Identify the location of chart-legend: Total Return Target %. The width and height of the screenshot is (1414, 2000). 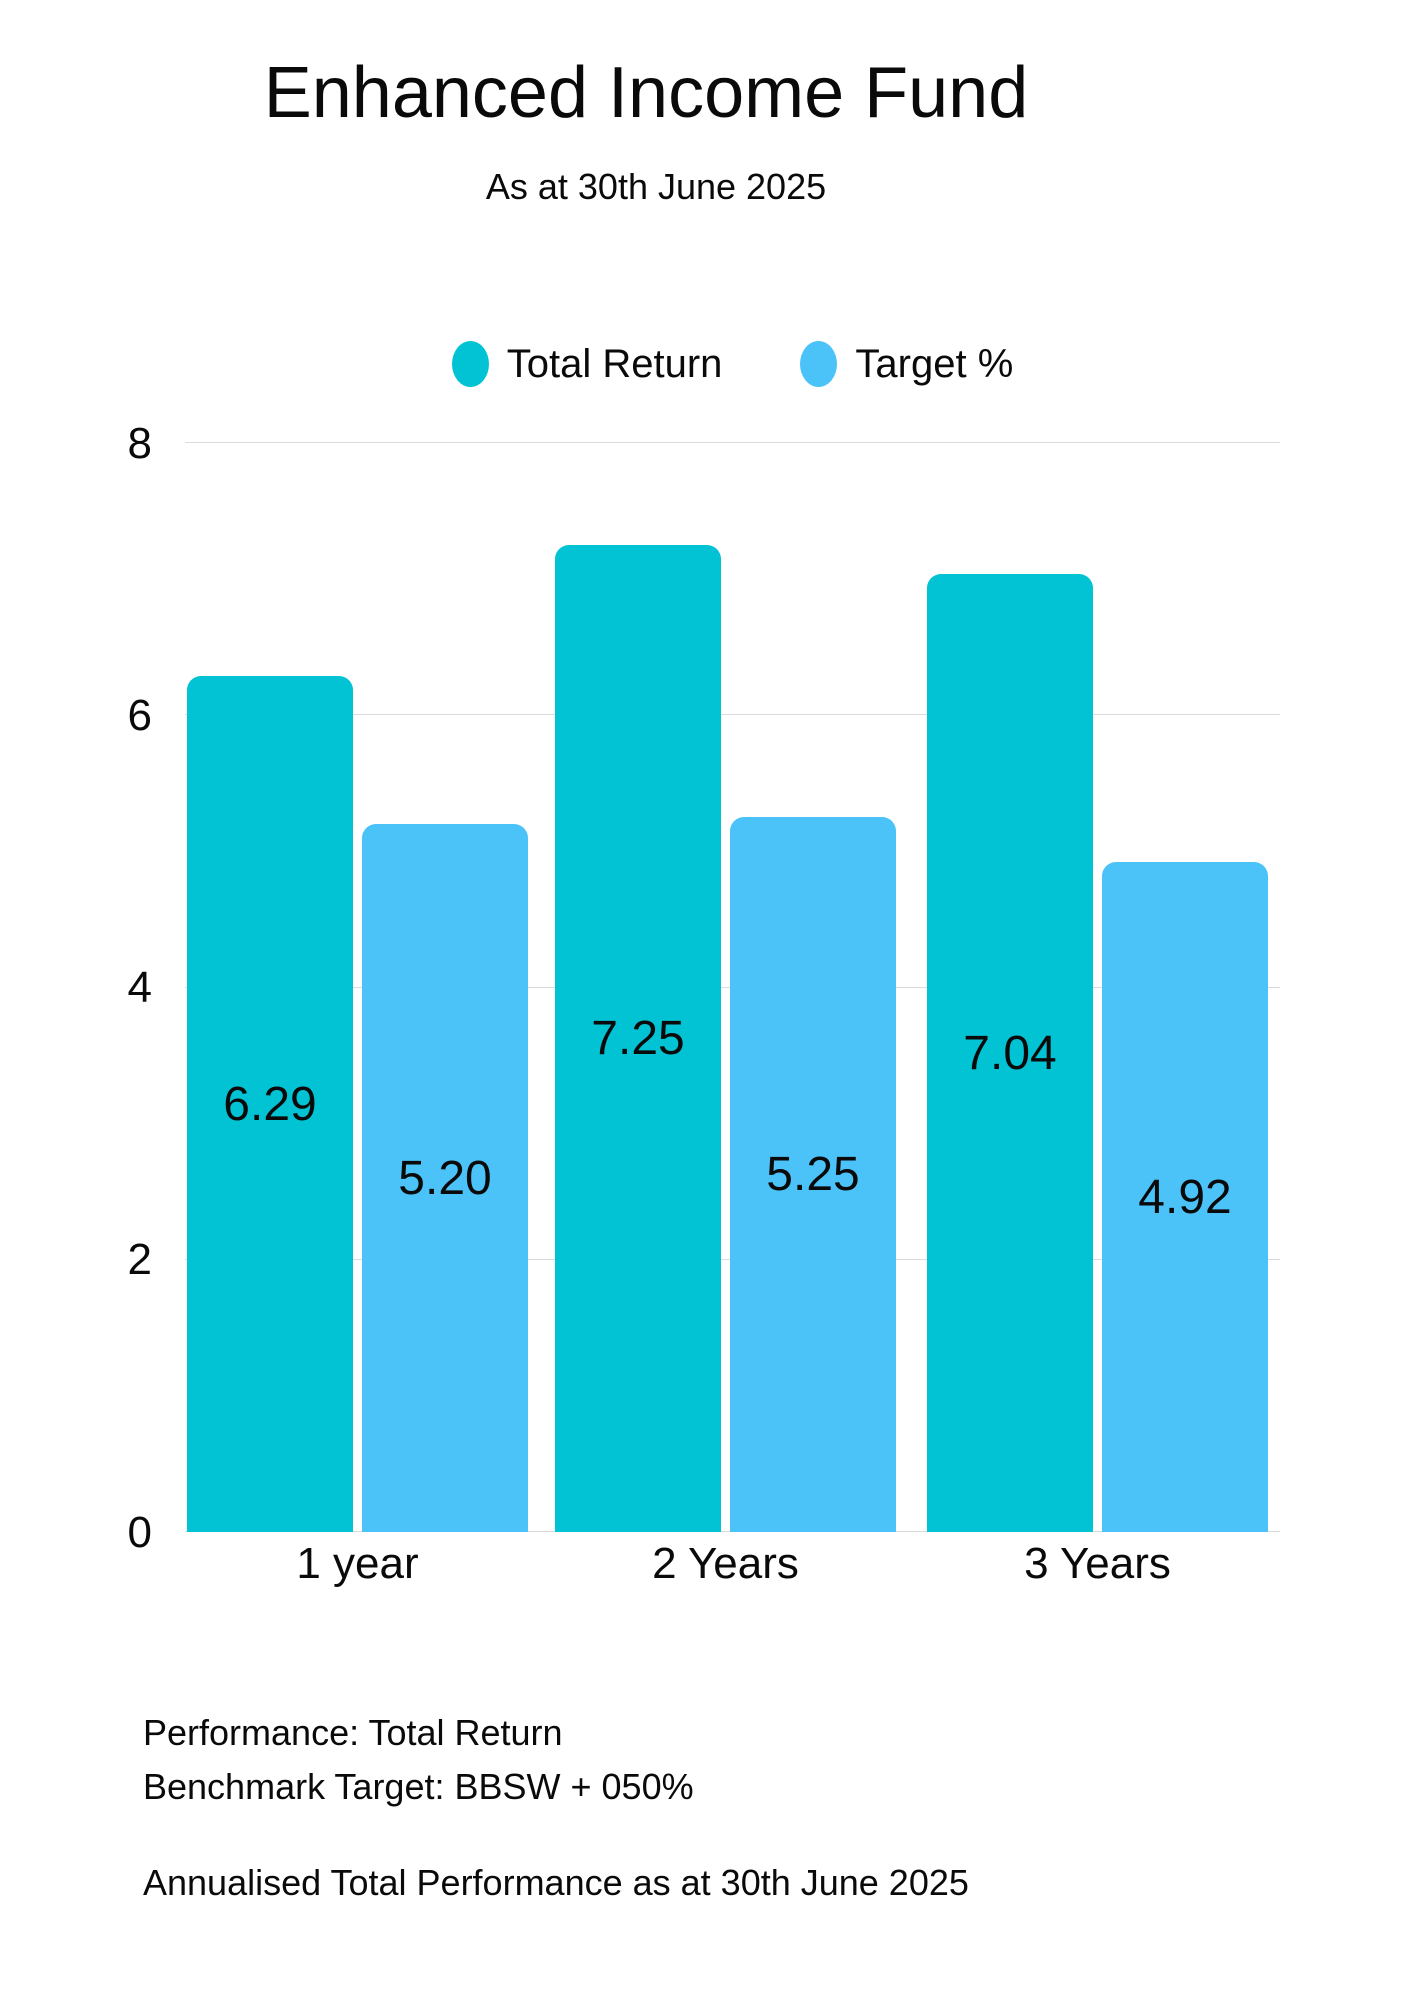
(732, 364).